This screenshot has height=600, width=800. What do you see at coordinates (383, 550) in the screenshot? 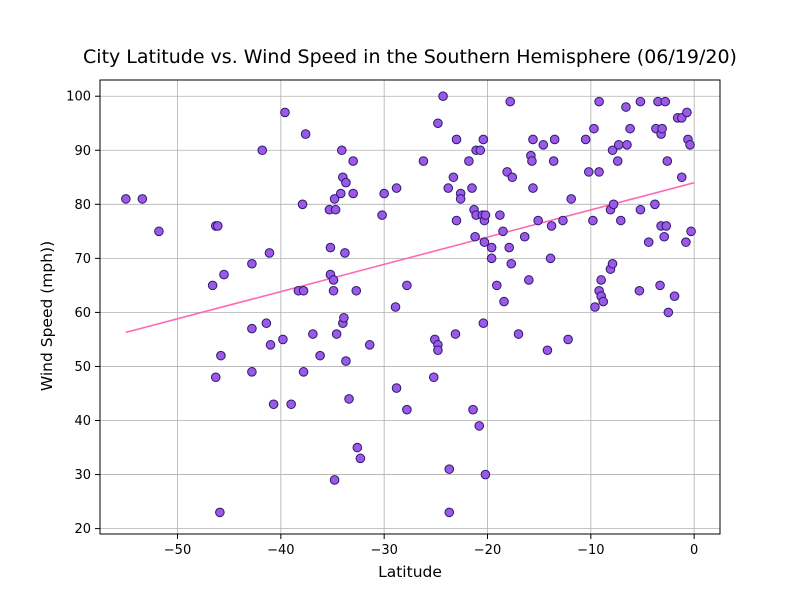
I see `x-tick-label: −30` at bounding box center [383, 550].